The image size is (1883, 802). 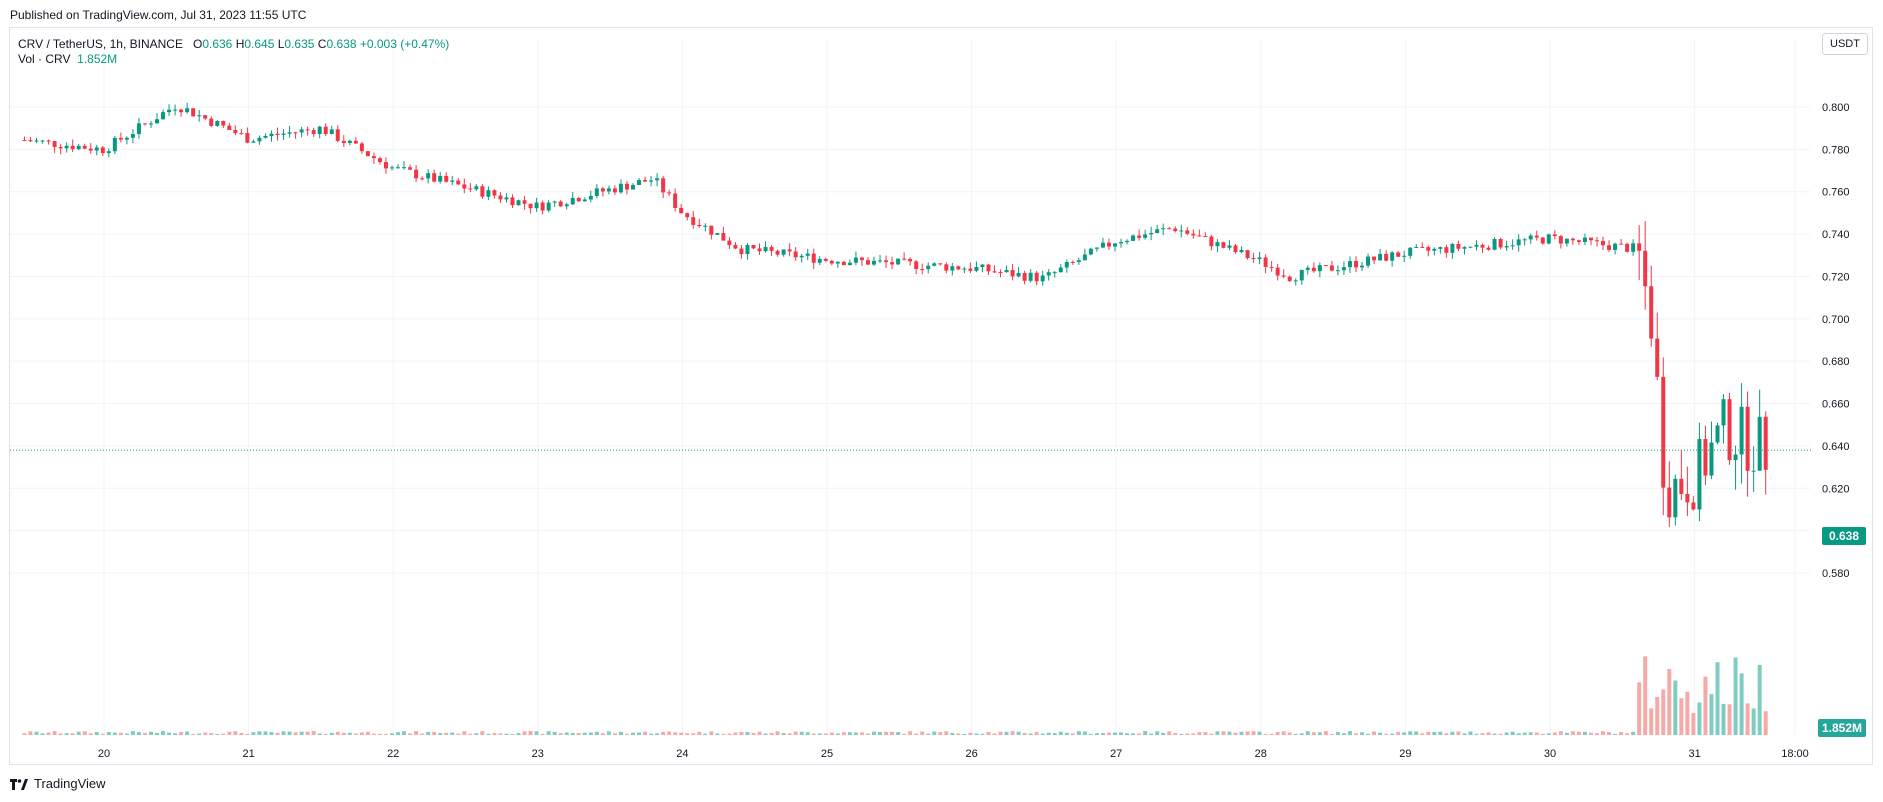 What do you see at coordinates (322, 44) in the screenshot?
I see `close-label: C` at bounding box center [322, 44].